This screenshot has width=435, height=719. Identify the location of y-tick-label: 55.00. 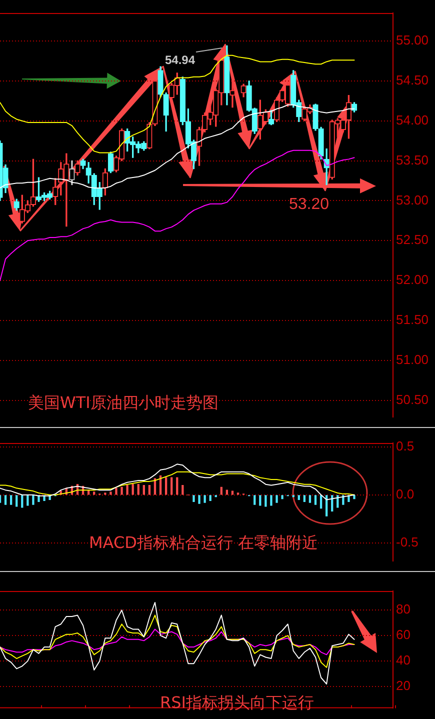
(412, 40).